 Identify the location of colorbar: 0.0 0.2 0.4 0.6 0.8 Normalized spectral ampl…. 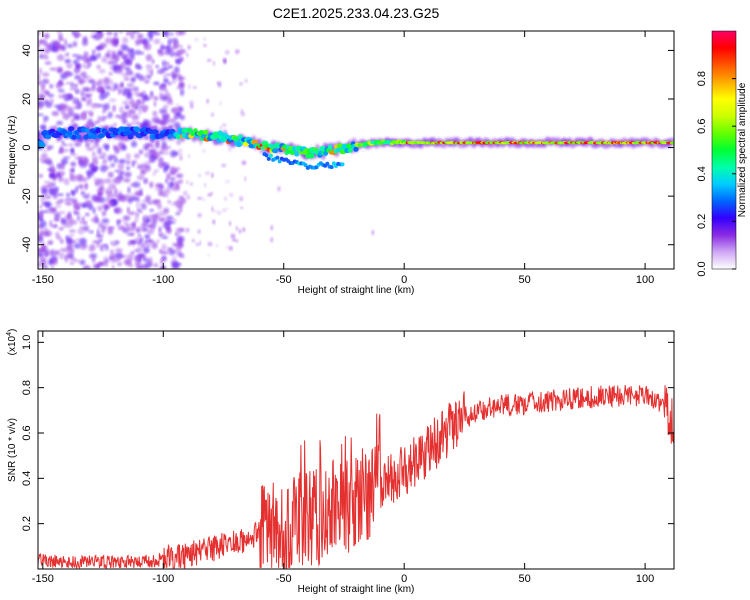
(722, 153).